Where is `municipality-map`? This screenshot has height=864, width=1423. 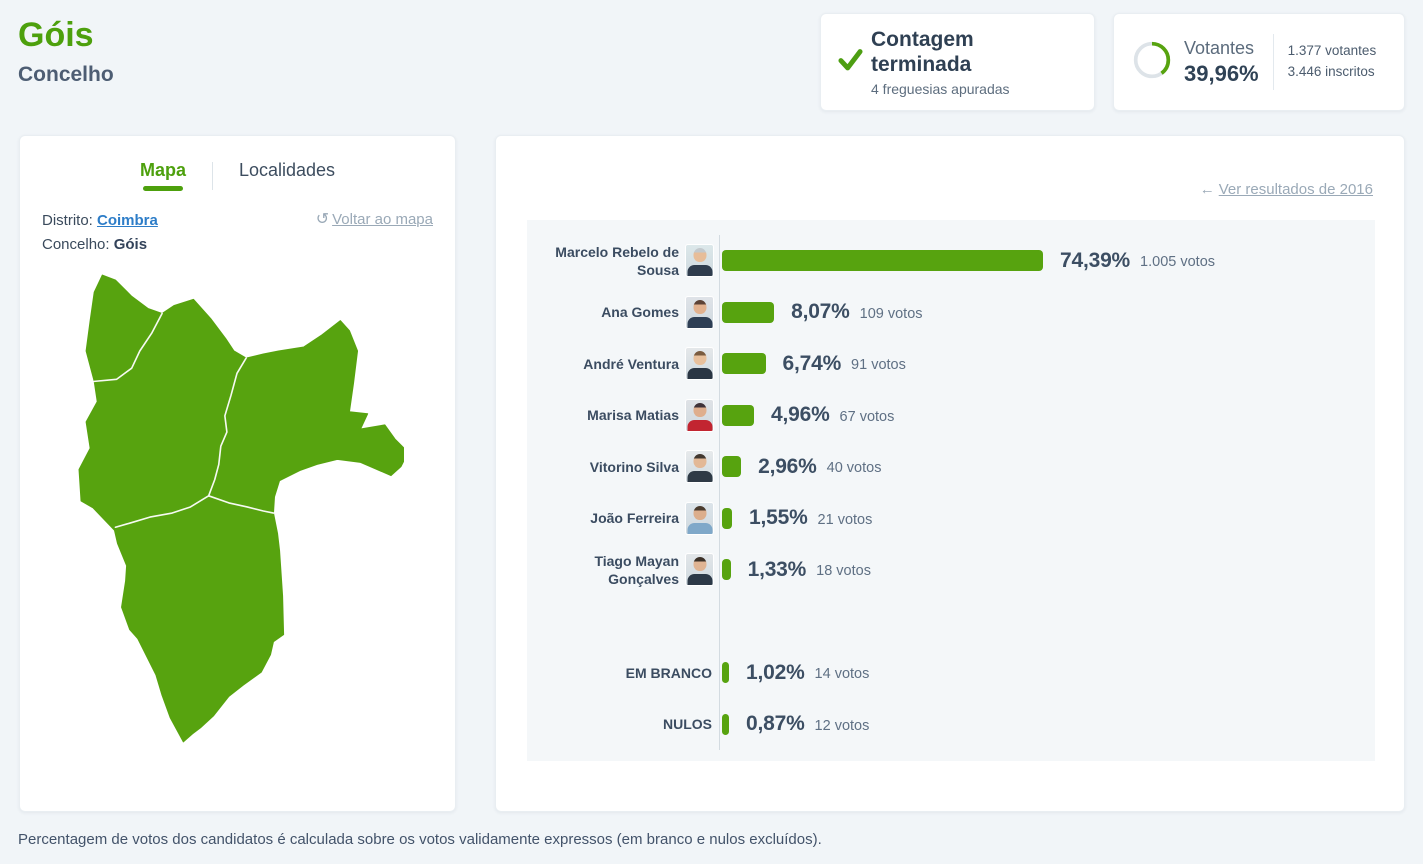
municipality-map is located at coordinates (238, 510).